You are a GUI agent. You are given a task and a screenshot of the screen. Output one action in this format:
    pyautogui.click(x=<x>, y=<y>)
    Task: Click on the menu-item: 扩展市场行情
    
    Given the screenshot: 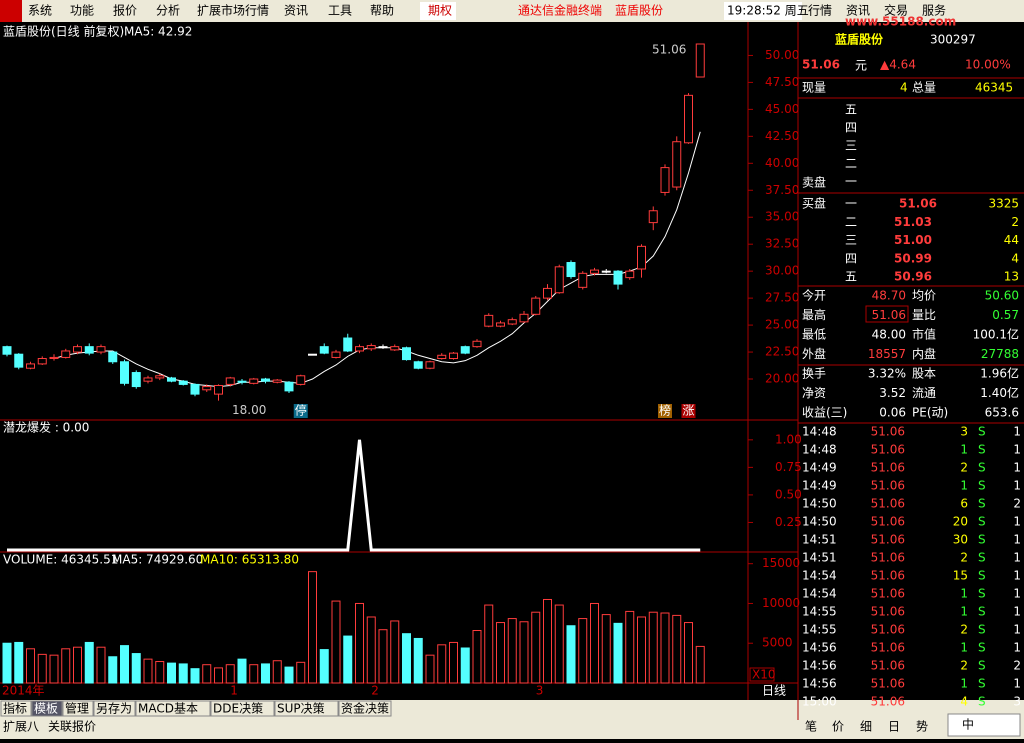 What is the action you would take?
    pyautogui.click(x=233, y=10)
    